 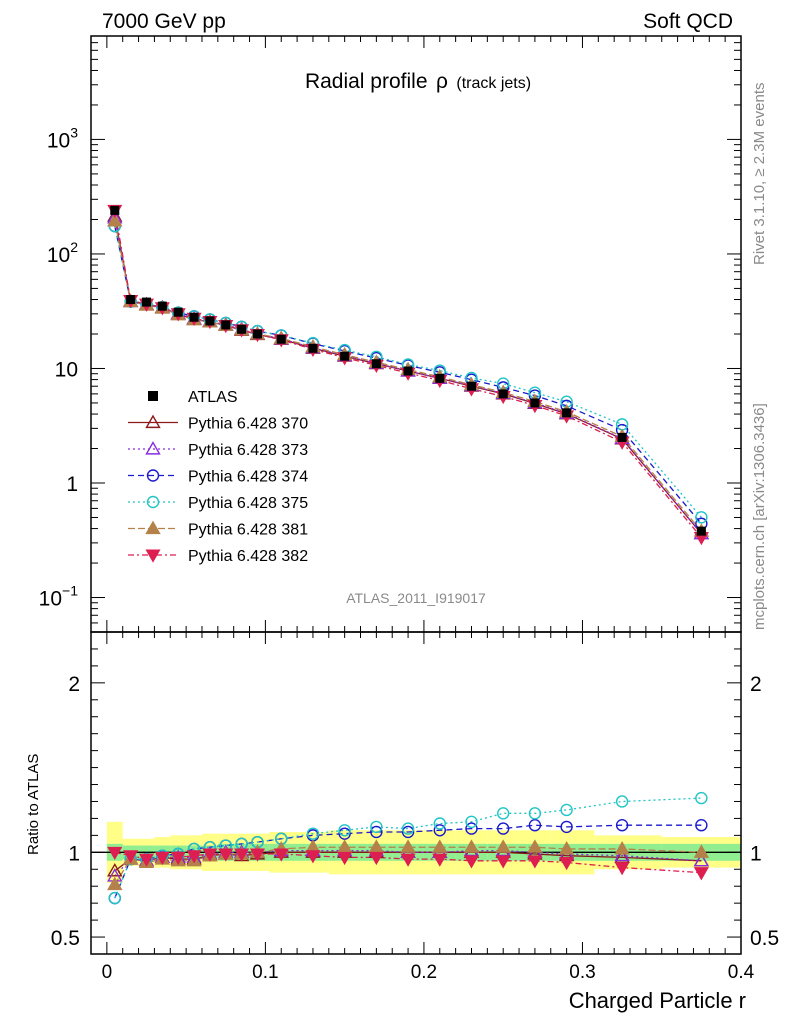 I want to click on y-tick-exponent: 2, so click(x=74, y=247).